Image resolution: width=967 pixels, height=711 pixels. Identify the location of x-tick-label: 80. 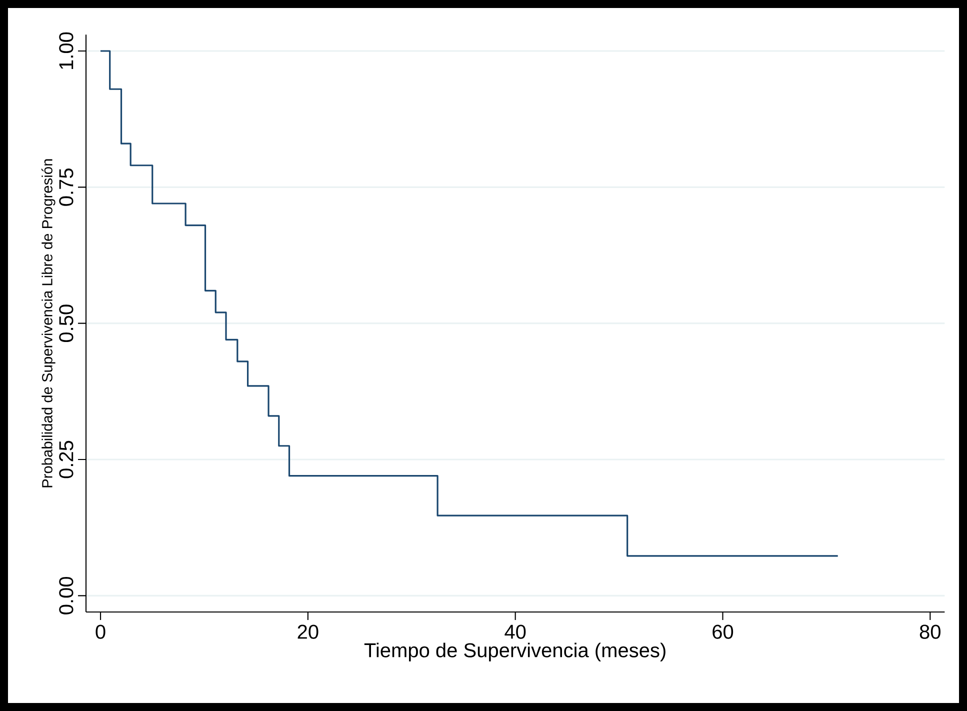
(930, 631).